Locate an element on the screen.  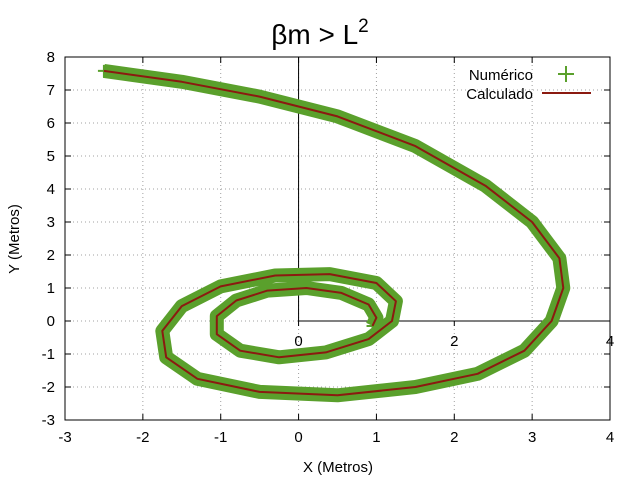
legend-label-numerico: Numérico is located at coordinates (501, 75).